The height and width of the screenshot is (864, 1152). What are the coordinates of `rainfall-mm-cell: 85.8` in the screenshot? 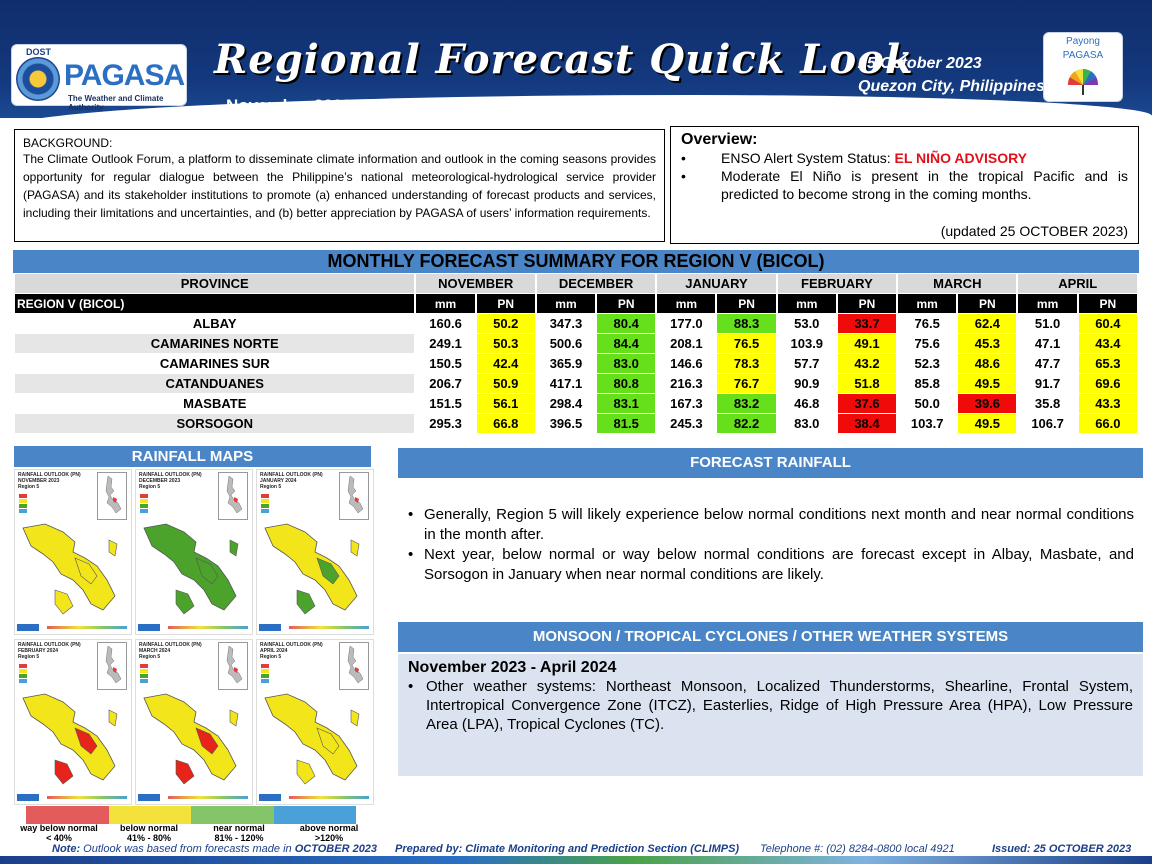 It's located at (927, 383).